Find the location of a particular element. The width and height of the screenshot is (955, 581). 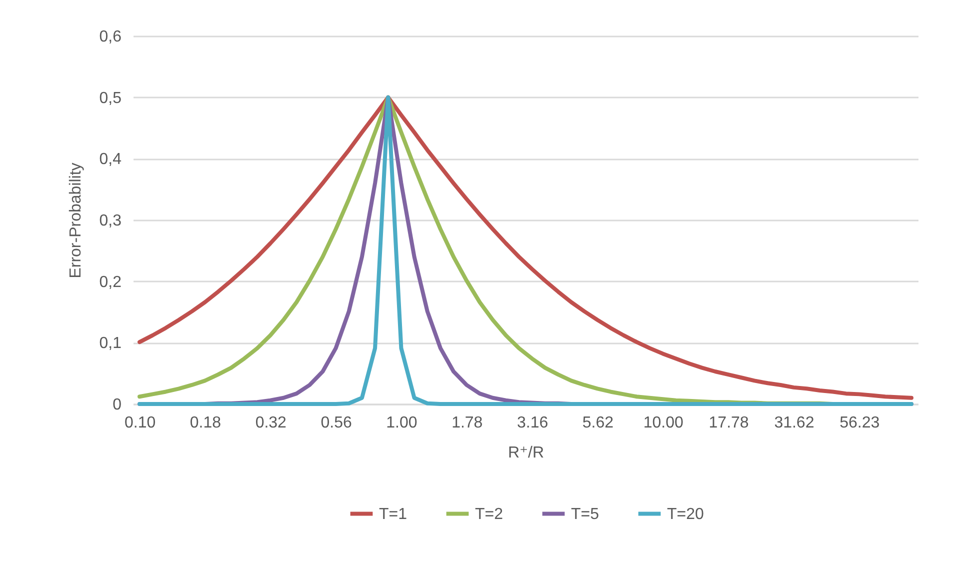

legend-label: T=1 is located at coordinates (393, 514).